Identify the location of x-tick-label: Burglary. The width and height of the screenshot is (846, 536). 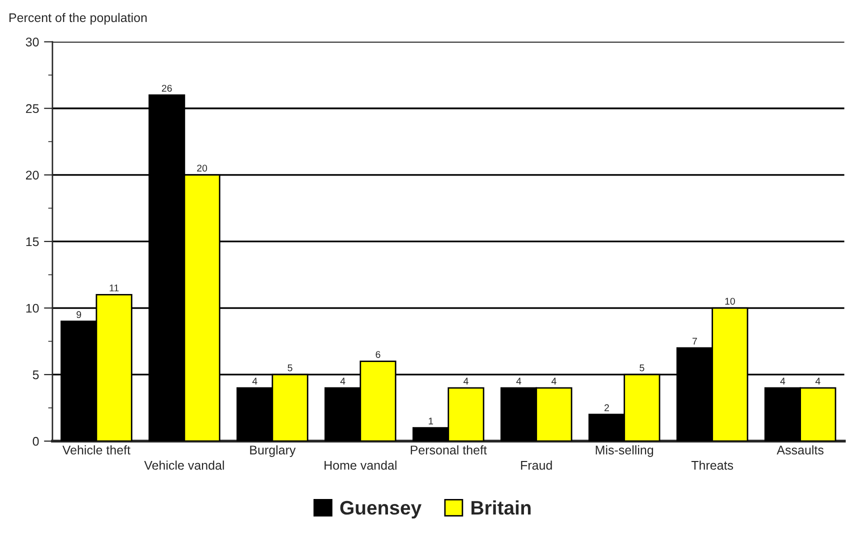
(273, 451).